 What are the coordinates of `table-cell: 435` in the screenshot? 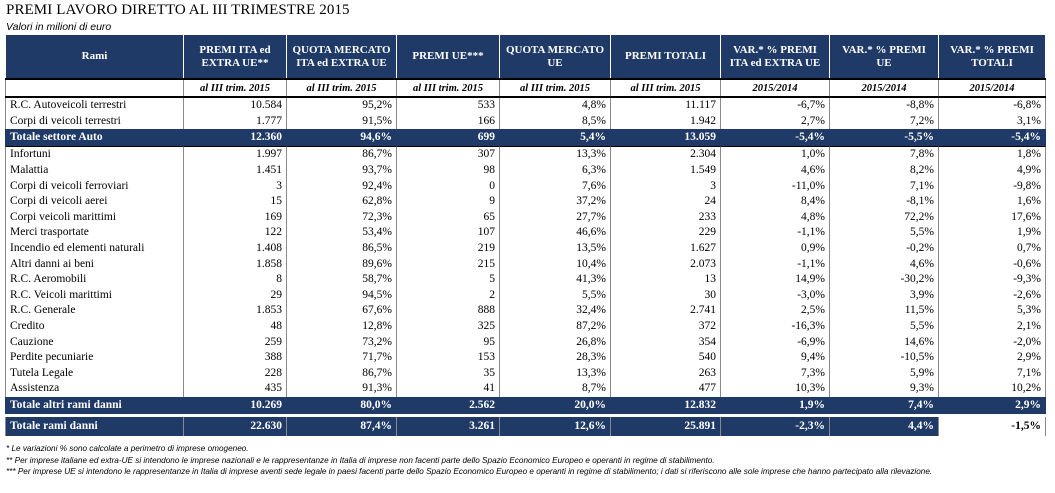 It's located at (235, 389).